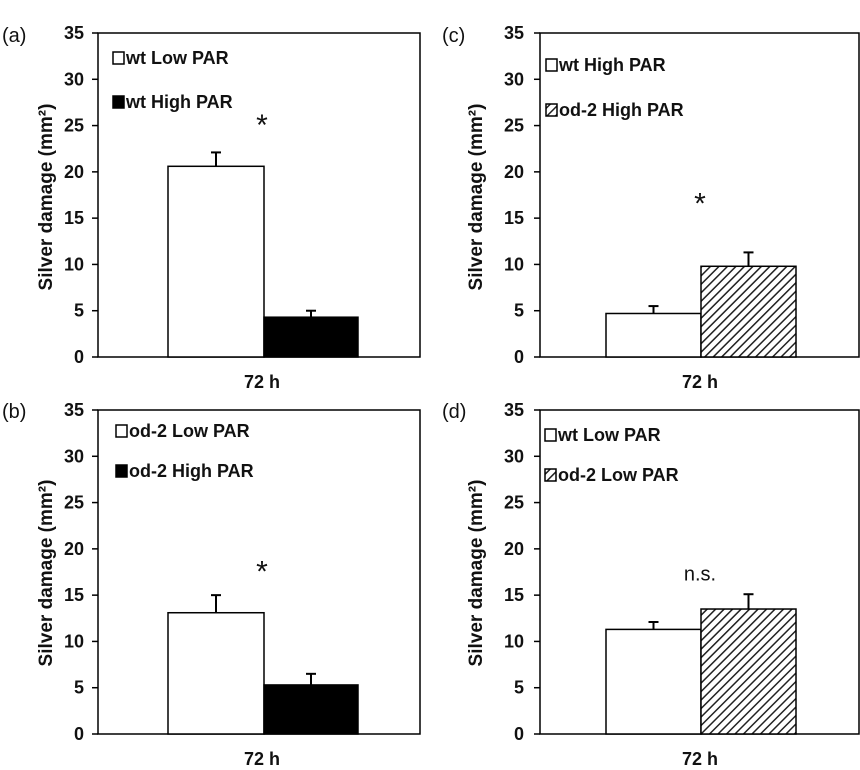 The image size is (860, 770). I want to click on panel-letter: (b), so click(14, 412).